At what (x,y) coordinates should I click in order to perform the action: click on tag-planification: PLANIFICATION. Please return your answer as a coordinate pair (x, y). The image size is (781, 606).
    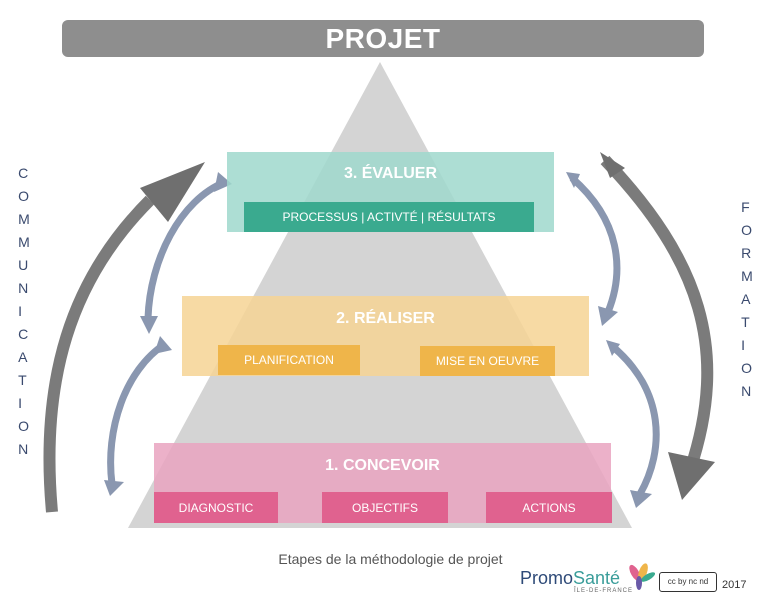
    Looking at the image, I should click on (289, 360).